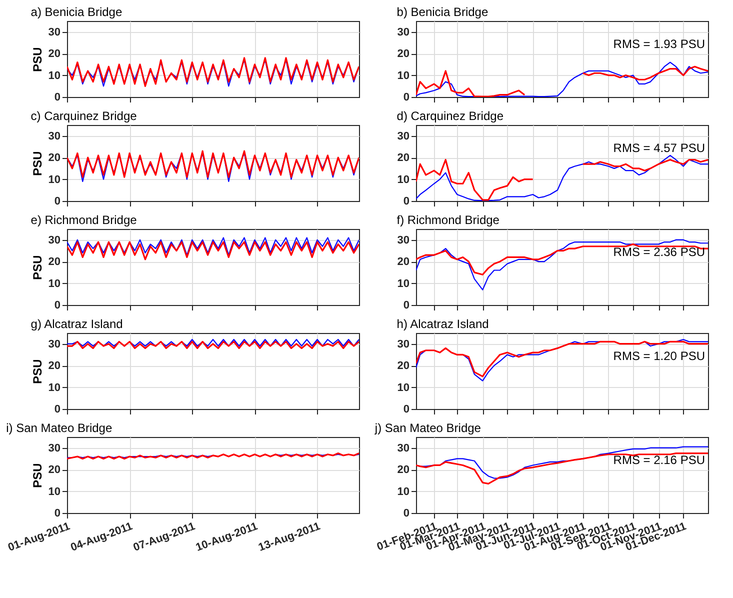 This screenshot has height=598, width=733. What do you see at coordinates (84, 116) in the screenshot?
I see `chart-title: c) Carquinez Bridge` at bounding box center [84, 116].